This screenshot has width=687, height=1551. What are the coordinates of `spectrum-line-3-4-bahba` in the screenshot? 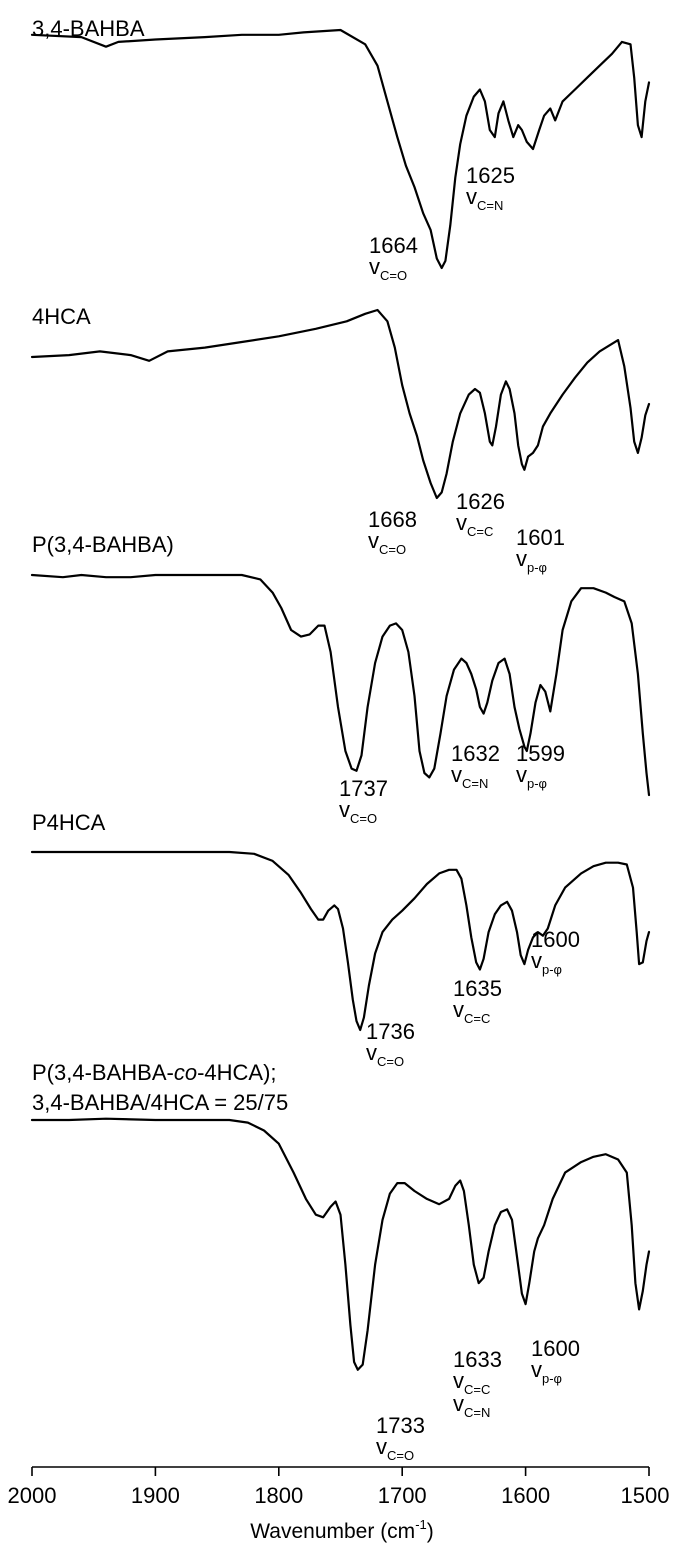 It's located at (340, 149).